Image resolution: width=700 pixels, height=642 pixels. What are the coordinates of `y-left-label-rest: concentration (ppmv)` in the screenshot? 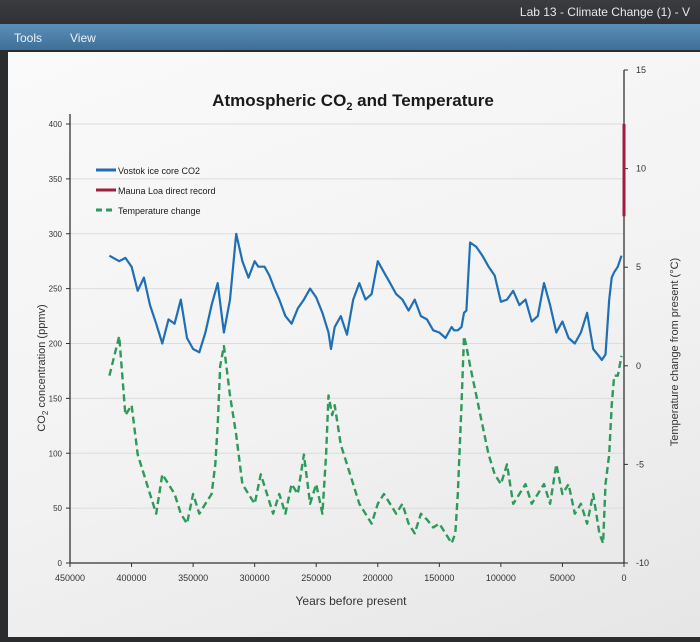 It's located at (42, 357).